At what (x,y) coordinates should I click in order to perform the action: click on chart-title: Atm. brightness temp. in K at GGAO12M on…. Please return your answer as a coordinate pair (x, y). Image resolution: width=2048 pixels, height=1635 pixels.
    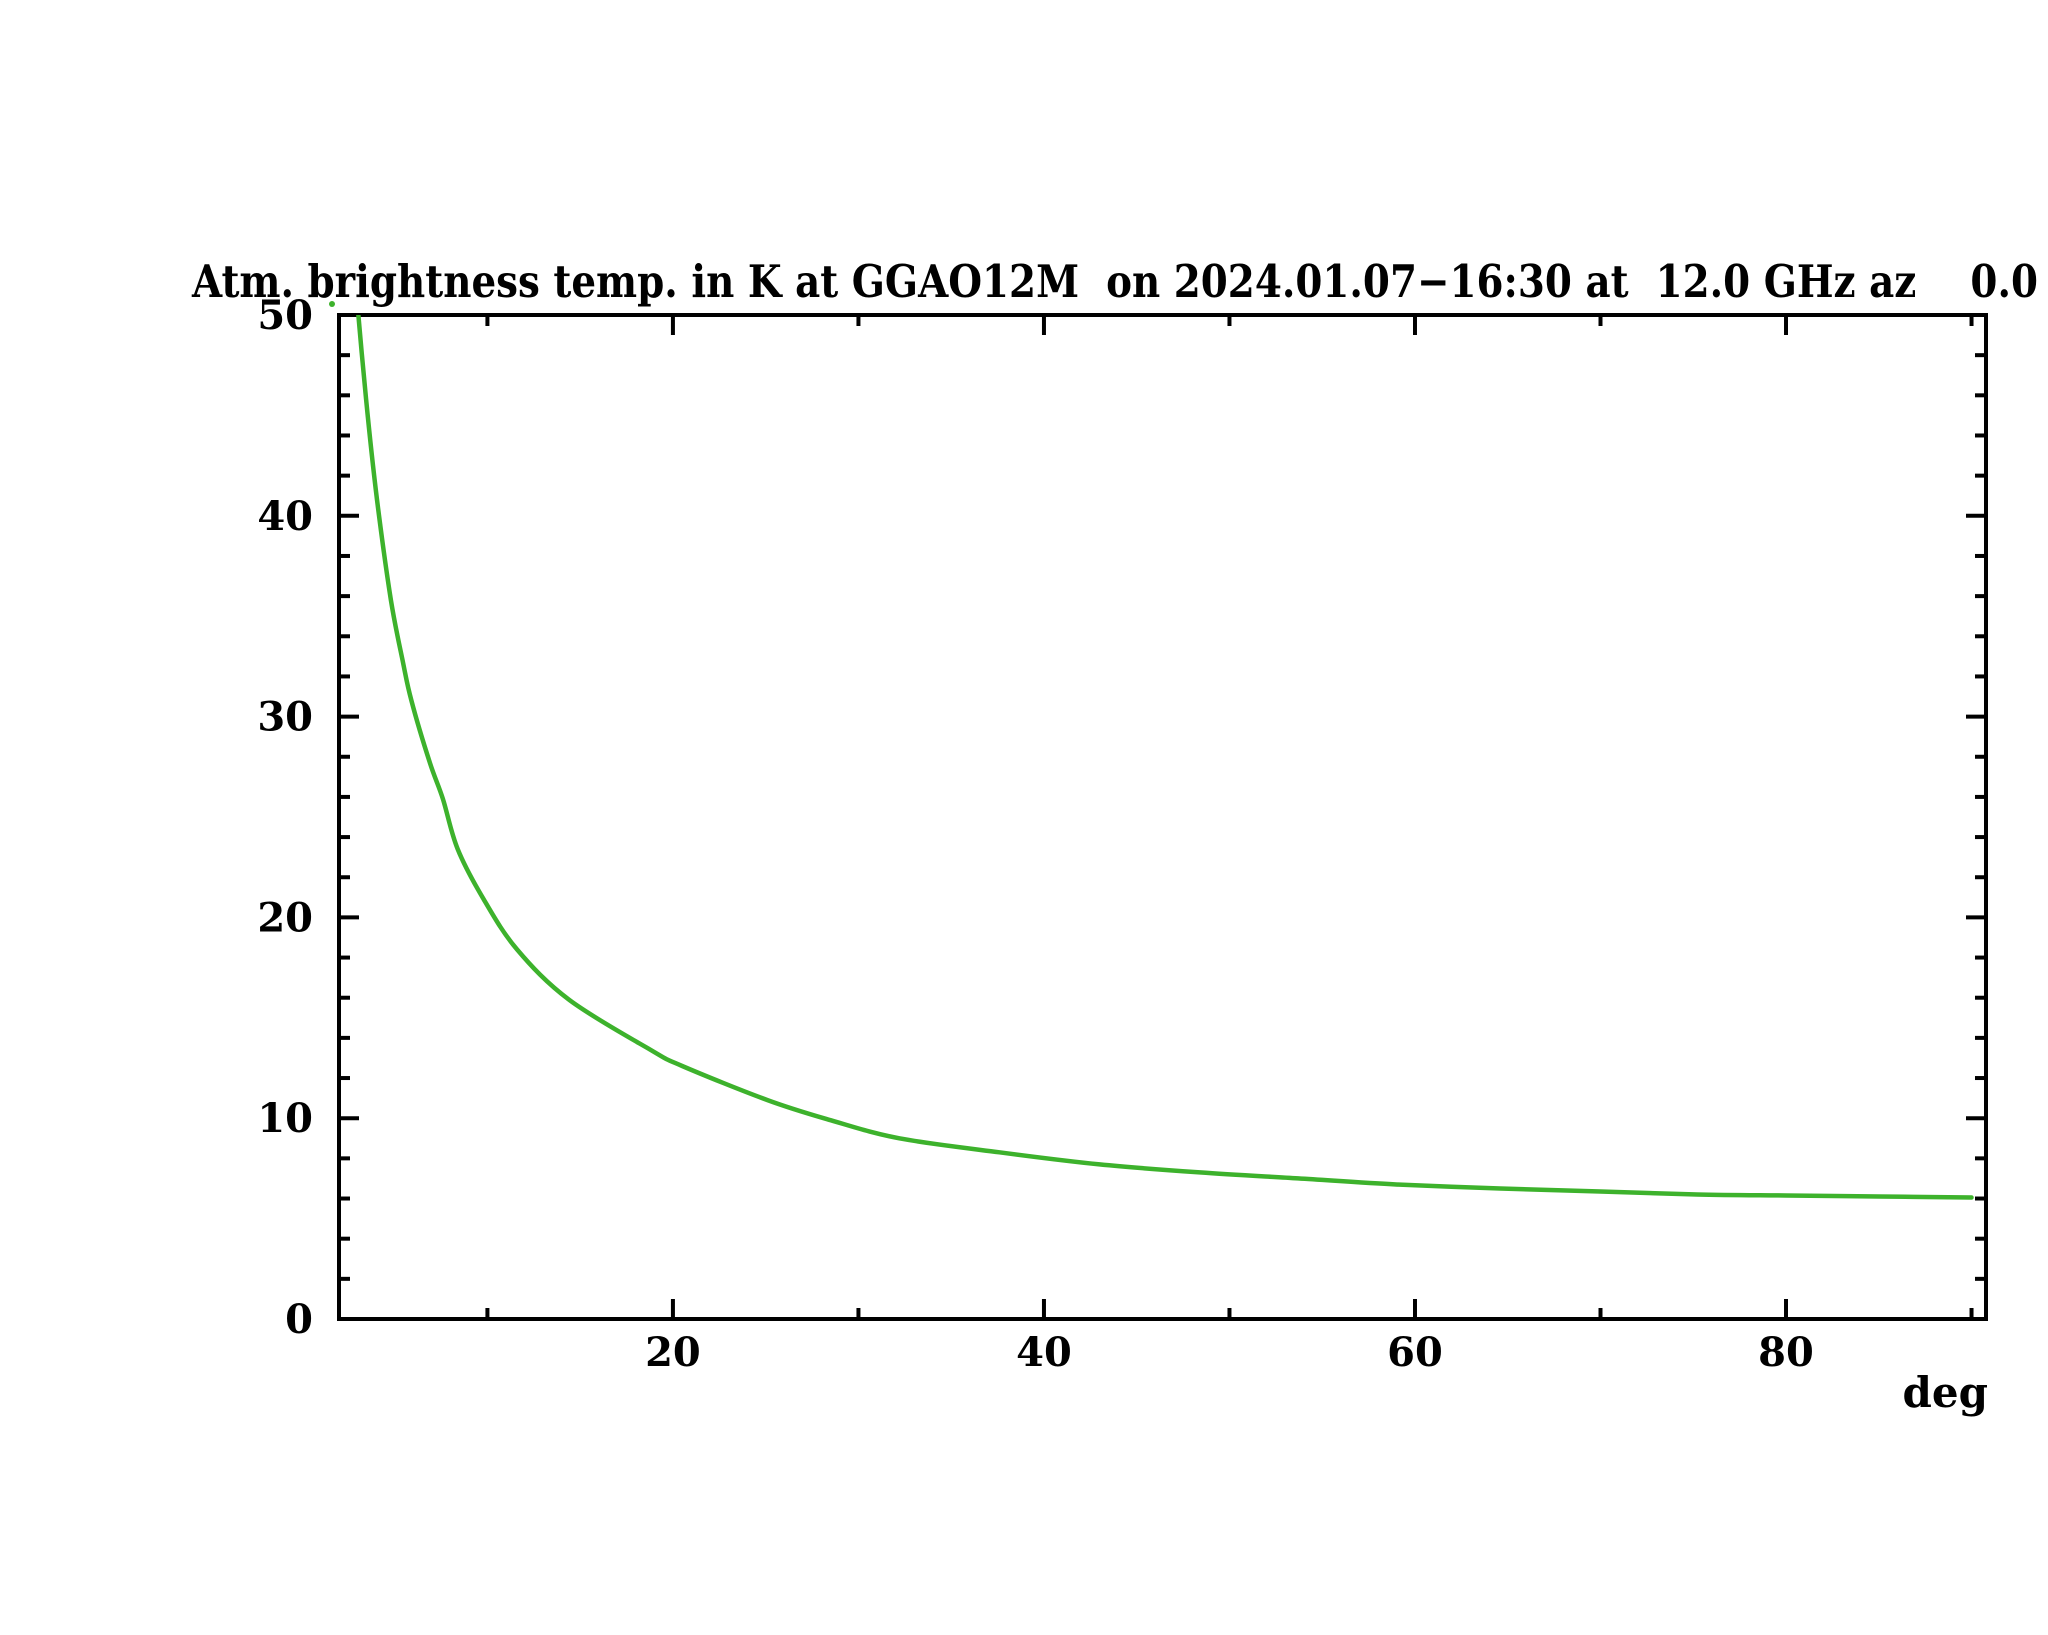
    Looking at the image, I should click on (1114, 281).